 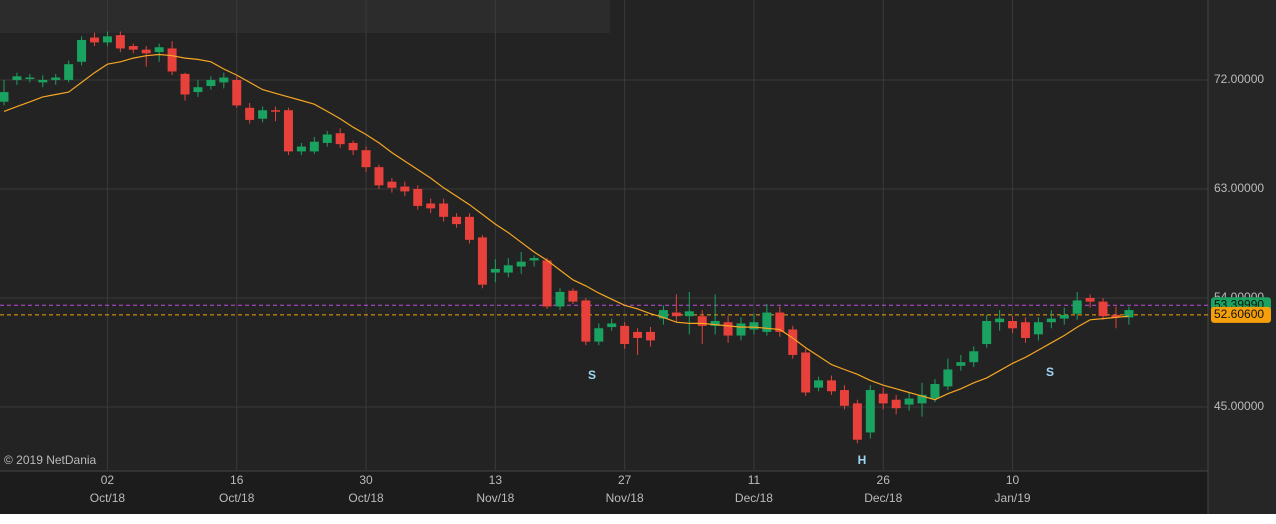 I want to click on x-tick-day: 27, so click(x=625, y=480).